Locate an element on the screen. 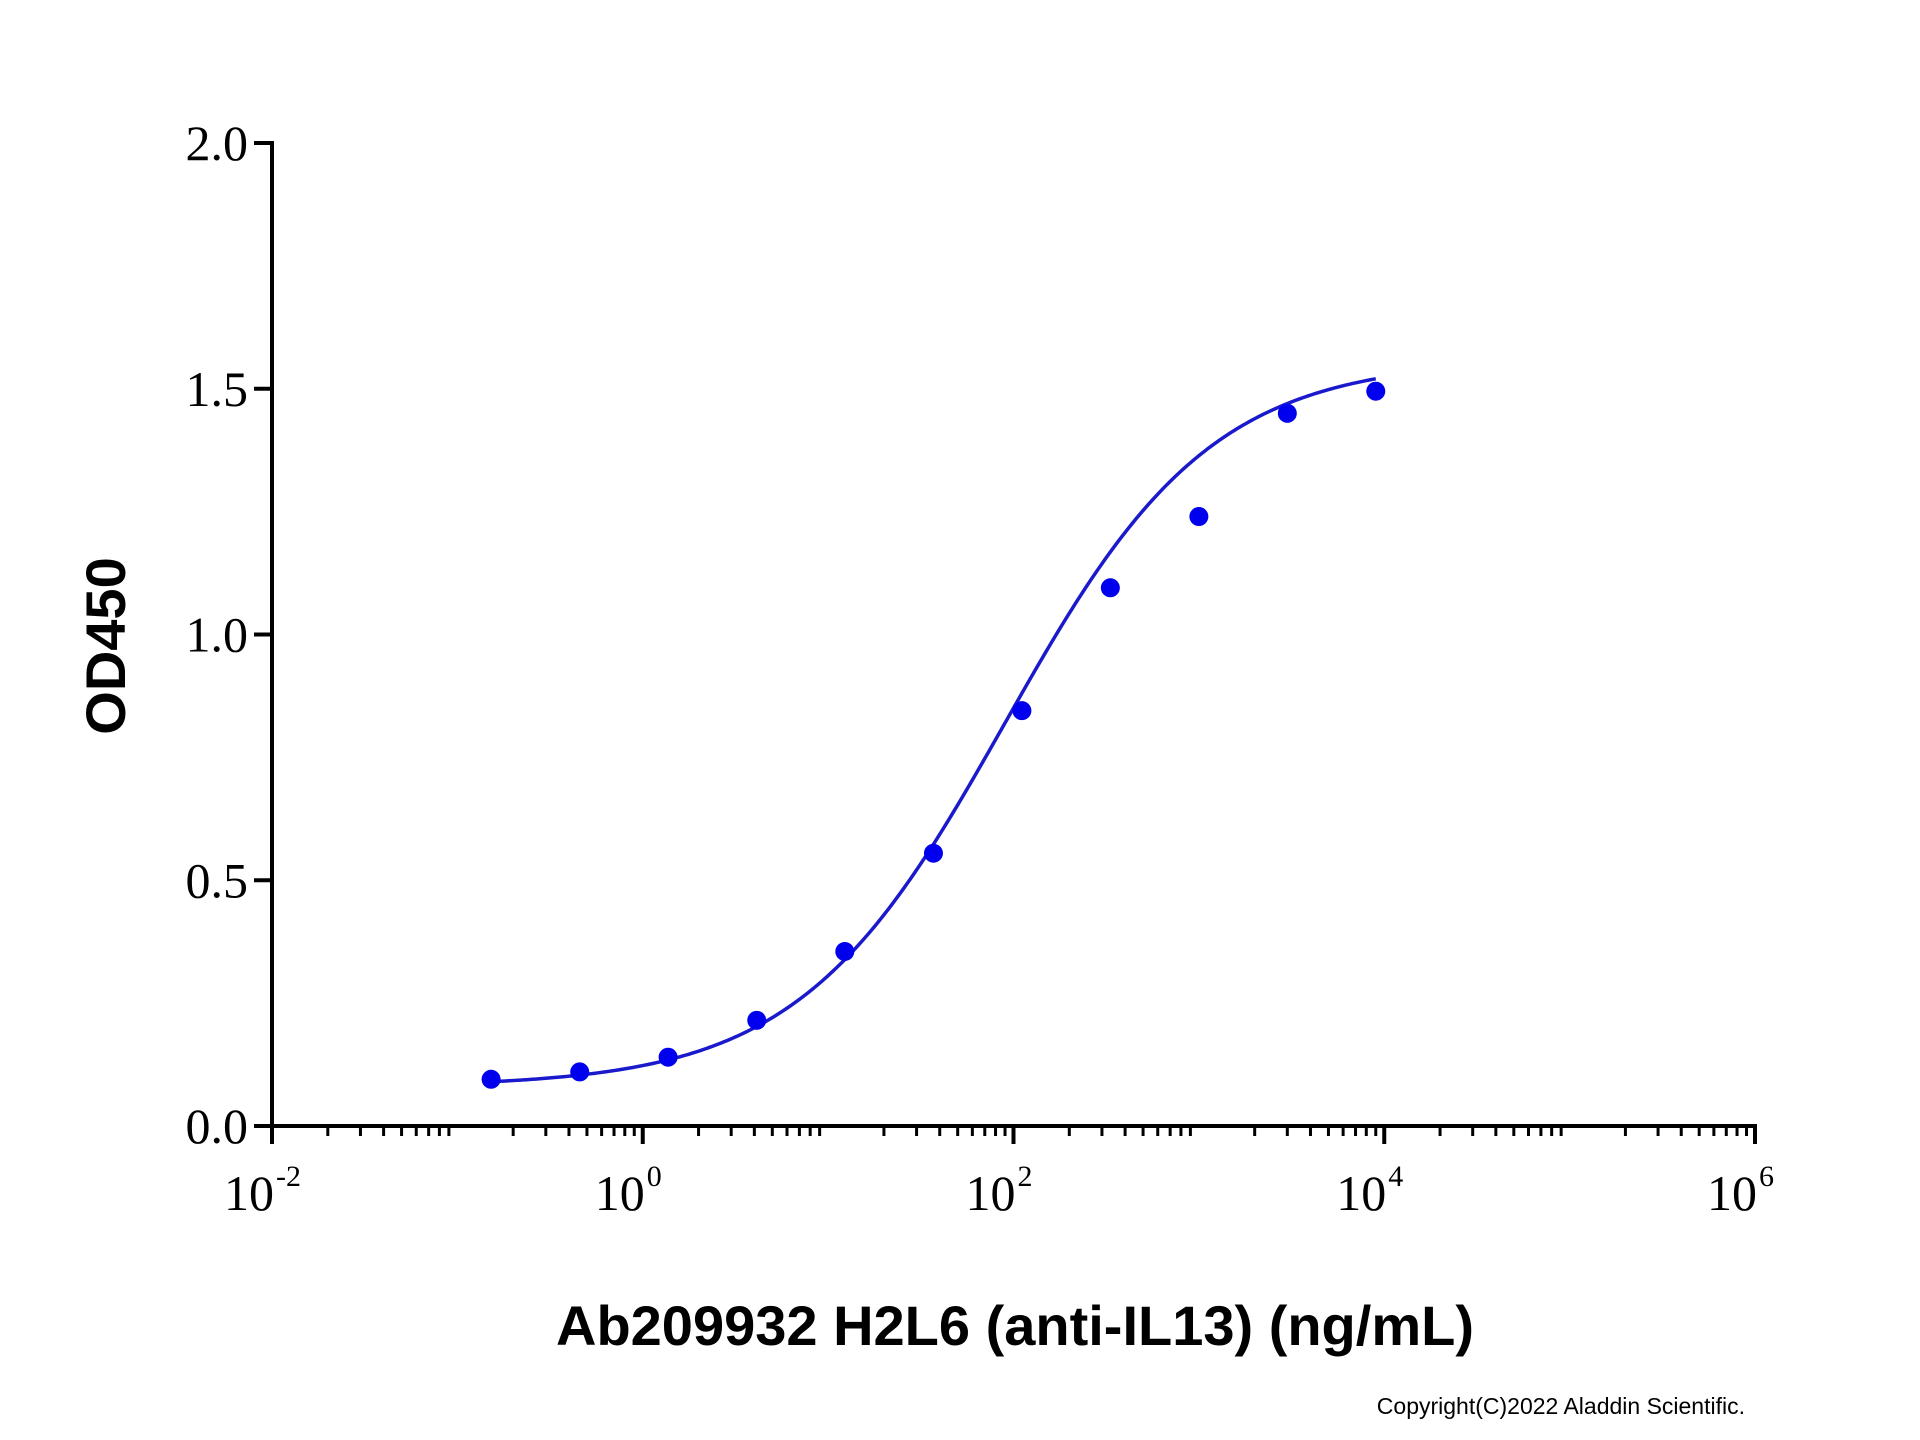 Image resolution: width=1920 pixels, height=1440 pixels. x-tick-label: 10 -2 is located at coordinates (262, 1190).